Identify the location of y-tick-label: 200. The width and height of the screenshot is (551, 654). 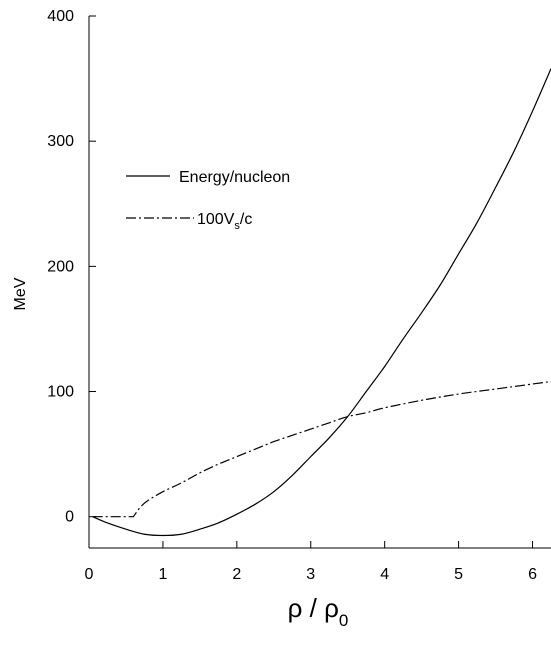
(60, 266).